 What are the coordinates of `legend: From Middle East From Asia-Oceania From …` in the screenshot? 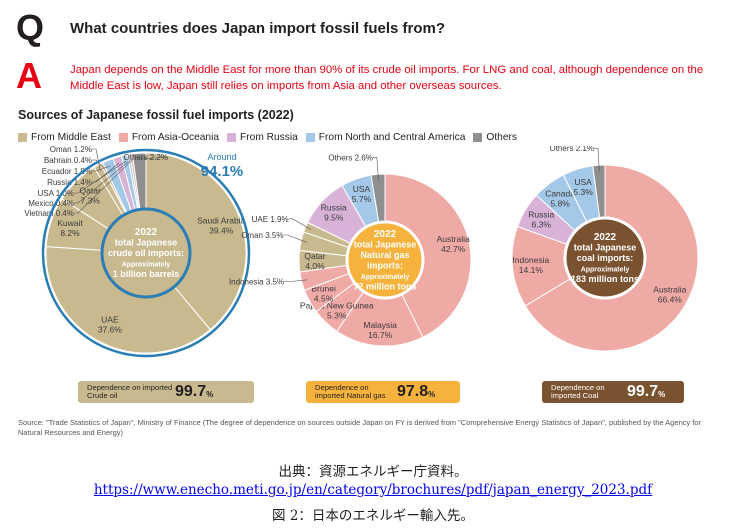 It's located at (271, 137).